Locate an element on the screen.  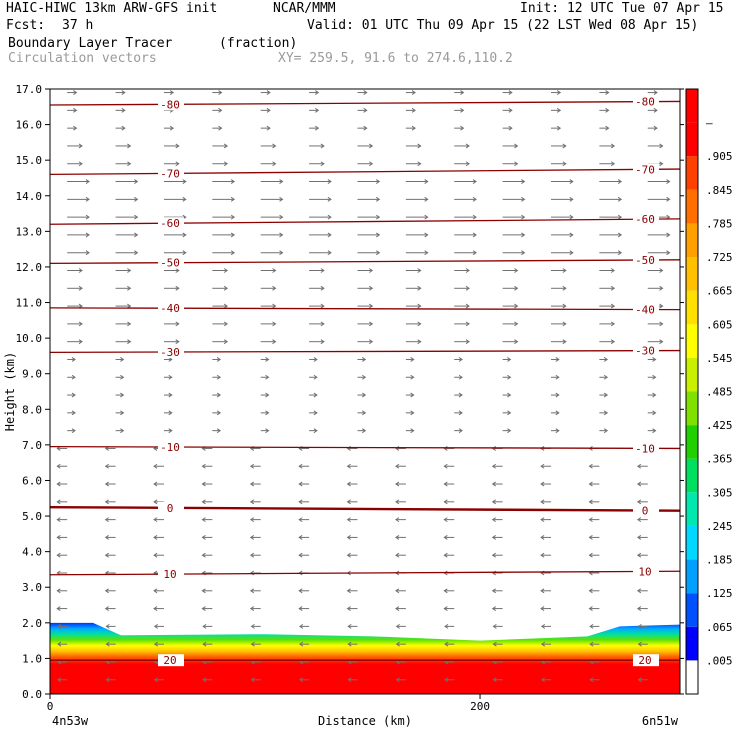
y-tick-label: 6.0 is located at coordinates (32, 480).